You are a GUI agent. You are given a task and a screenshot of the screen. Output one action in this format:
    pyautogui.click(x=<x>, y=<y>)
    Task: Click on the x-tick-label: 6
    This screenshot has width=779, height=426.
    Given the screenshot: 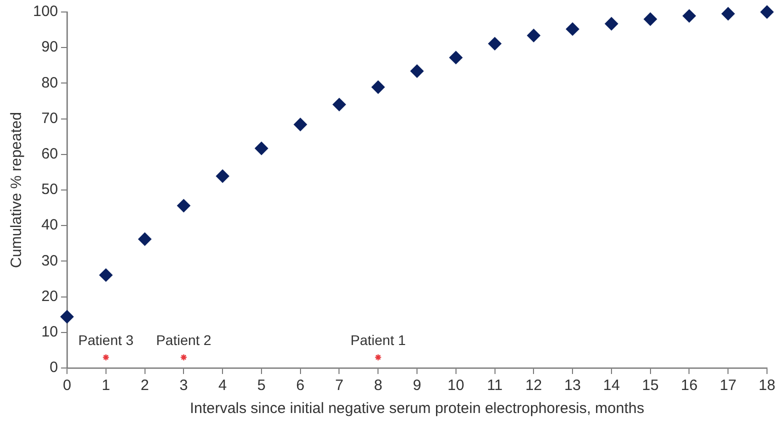 What is the action you would take?
    pyautogui.click(x=300, y=385)
    